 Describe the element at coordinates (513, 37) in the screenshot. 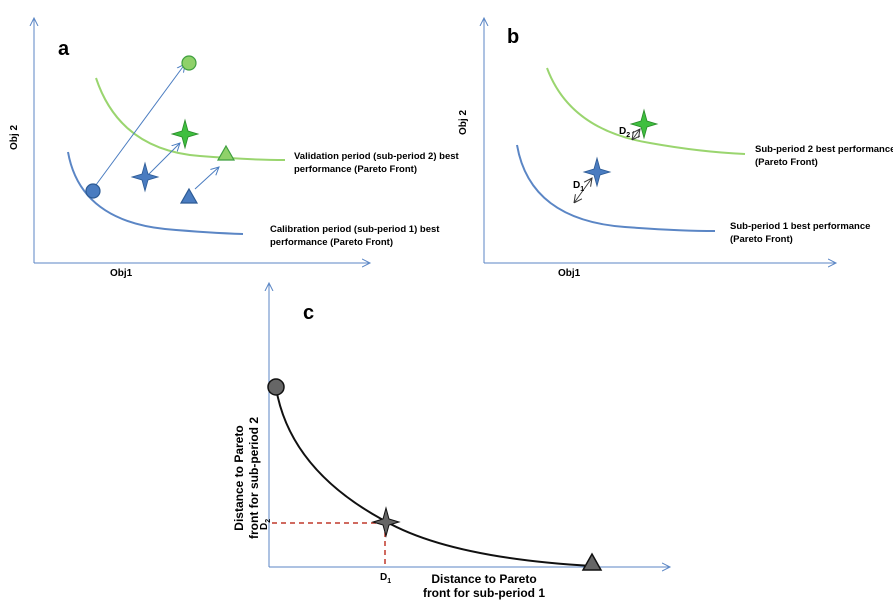

I see `panel-b-label: b` at that location.